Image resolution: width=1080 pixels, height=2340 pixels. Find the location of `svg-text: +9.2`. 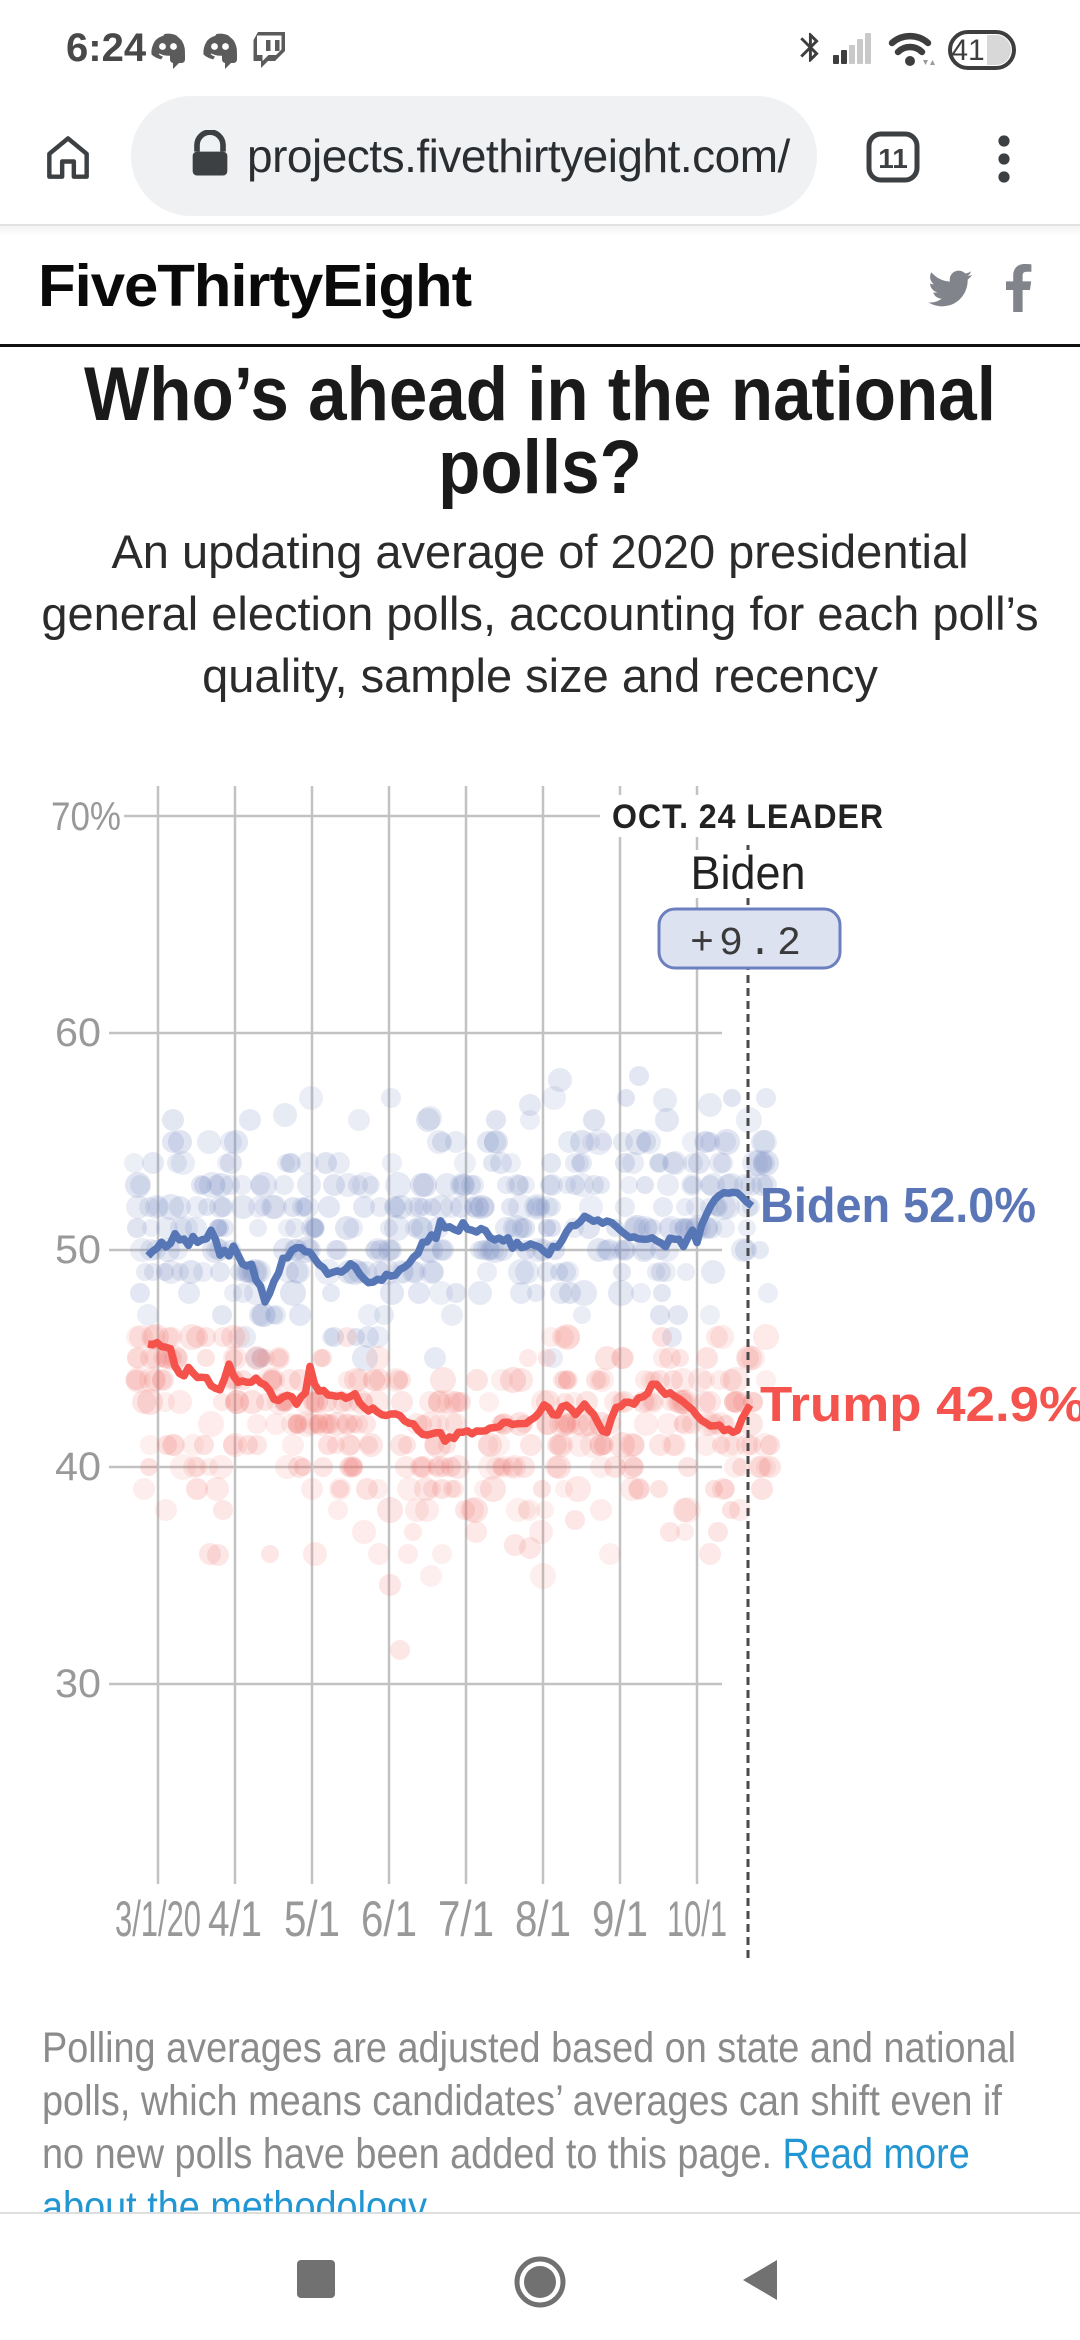

svg-text: +9.2 is located at coordinates (748, 944).